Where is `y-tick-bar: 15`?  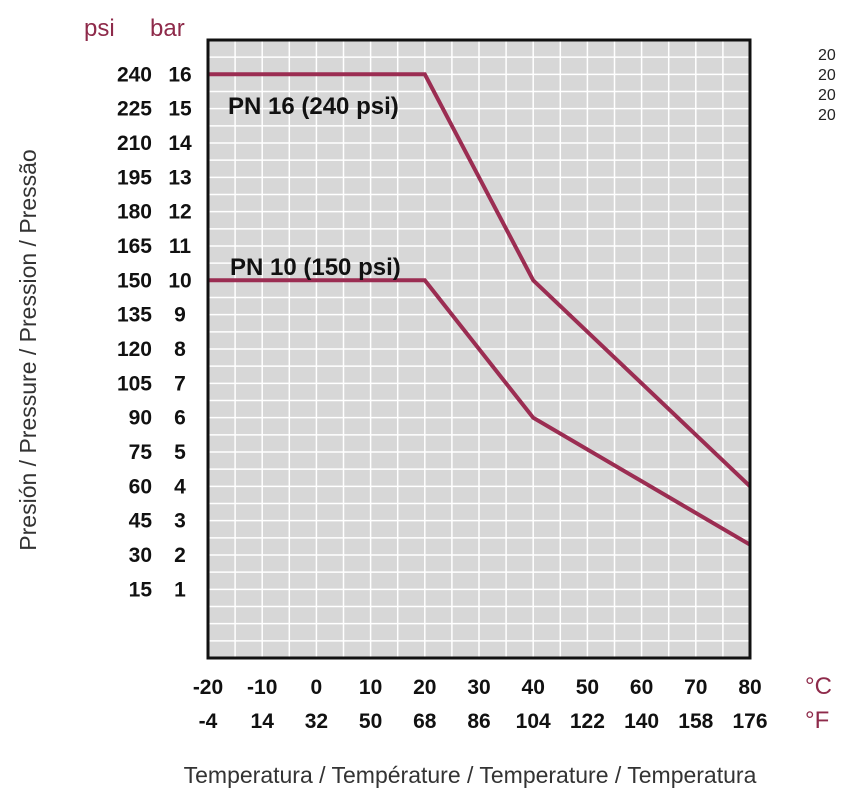 y-tick-bar: 15 is located at coordinates (180, 109).